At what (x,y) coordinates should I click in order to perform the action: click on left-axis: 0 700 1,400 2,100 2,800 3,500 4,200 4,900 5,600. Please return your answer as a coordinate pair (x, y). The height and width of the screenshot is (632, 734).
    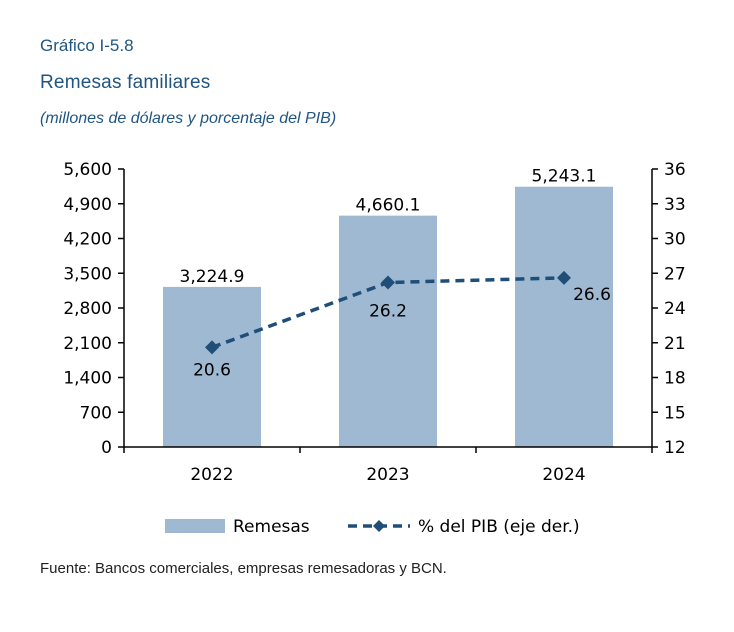
    Looking at the image, I should click on (94, 309).